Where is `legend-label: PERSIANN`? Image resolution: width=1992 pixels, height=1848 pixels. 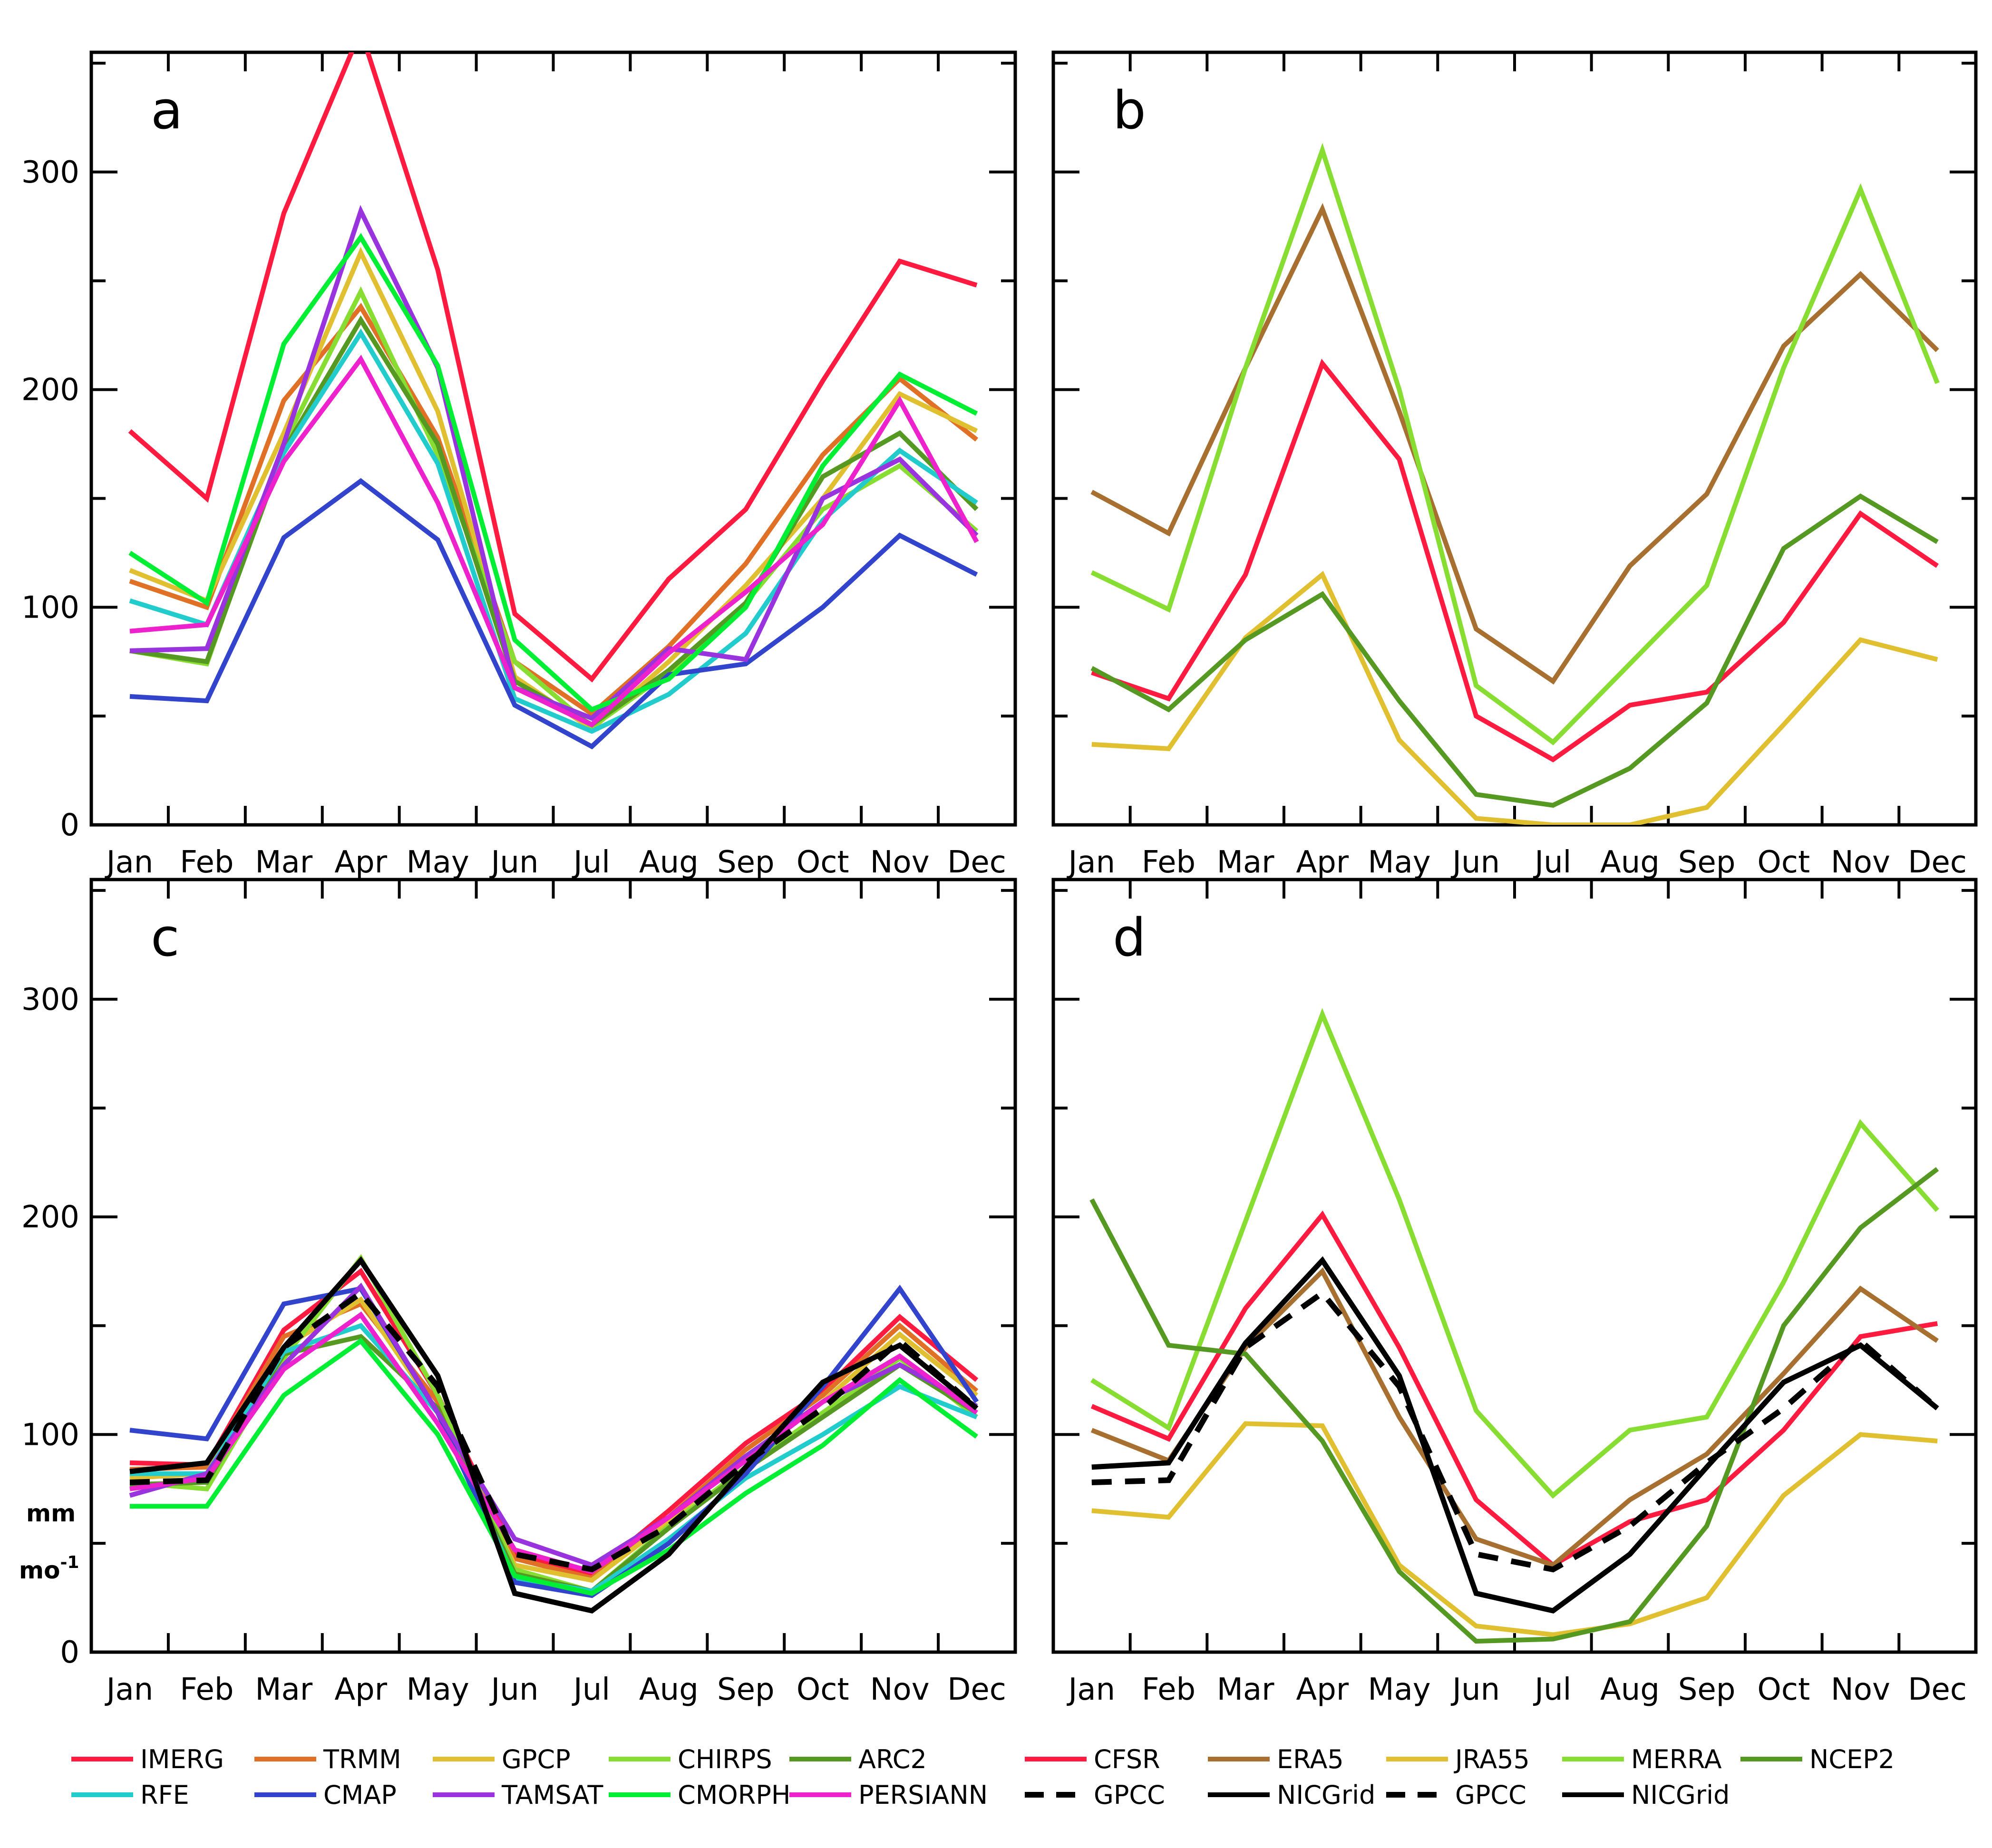 legend-label: PERSIANN is located at coordinates (923, 1795).